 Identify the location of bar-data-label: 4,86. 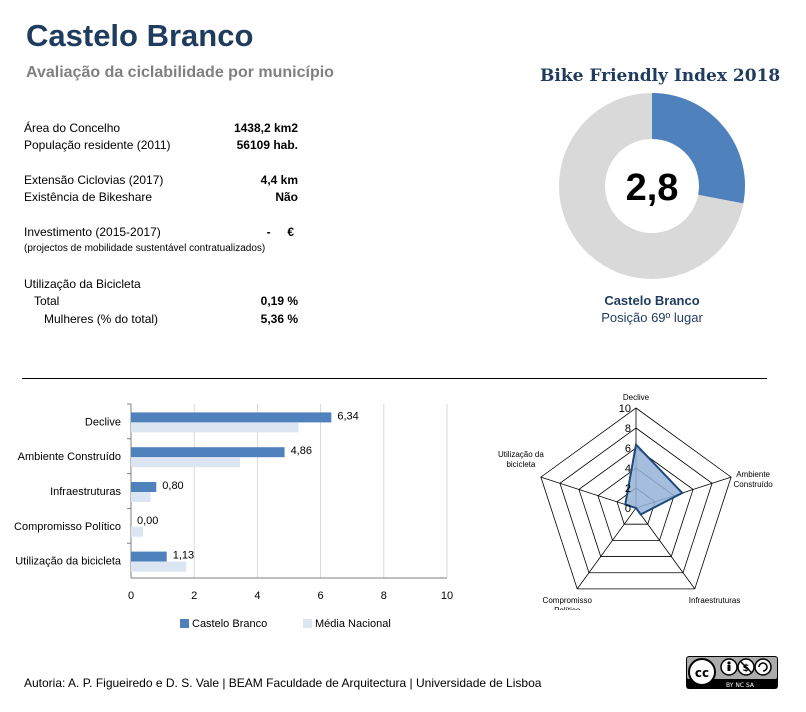
(301, 451).